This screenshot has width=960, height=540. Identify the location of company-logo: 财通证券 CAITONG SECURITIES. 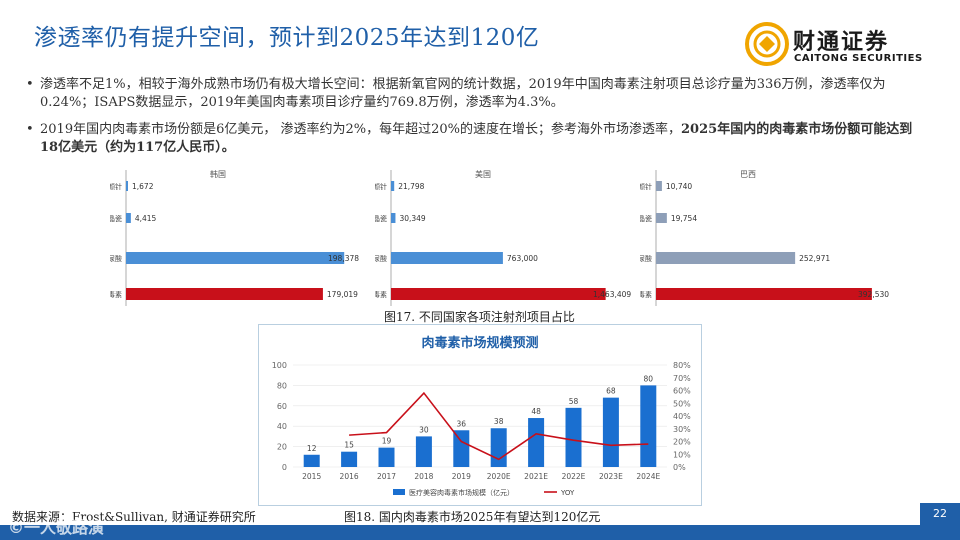
(840, 46).